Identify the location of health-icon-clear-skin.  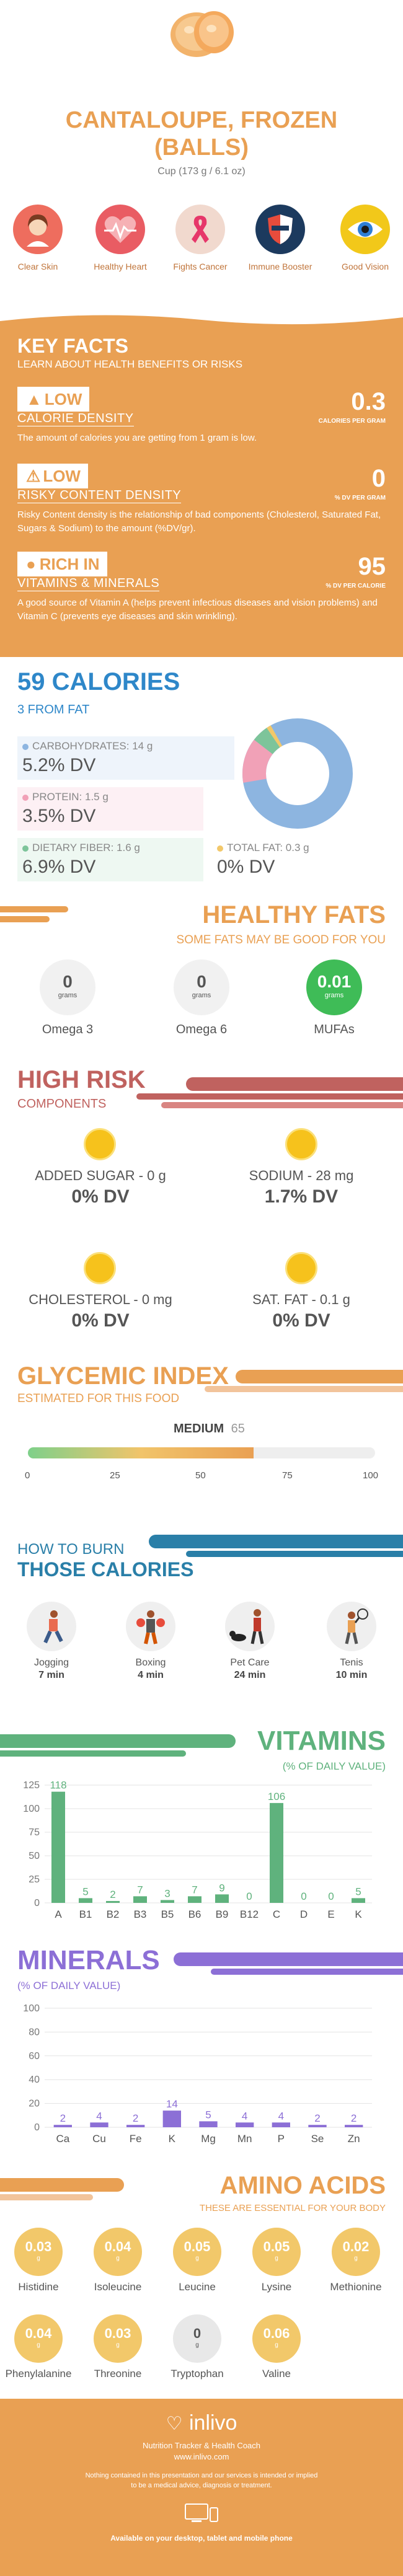
(38, 229).